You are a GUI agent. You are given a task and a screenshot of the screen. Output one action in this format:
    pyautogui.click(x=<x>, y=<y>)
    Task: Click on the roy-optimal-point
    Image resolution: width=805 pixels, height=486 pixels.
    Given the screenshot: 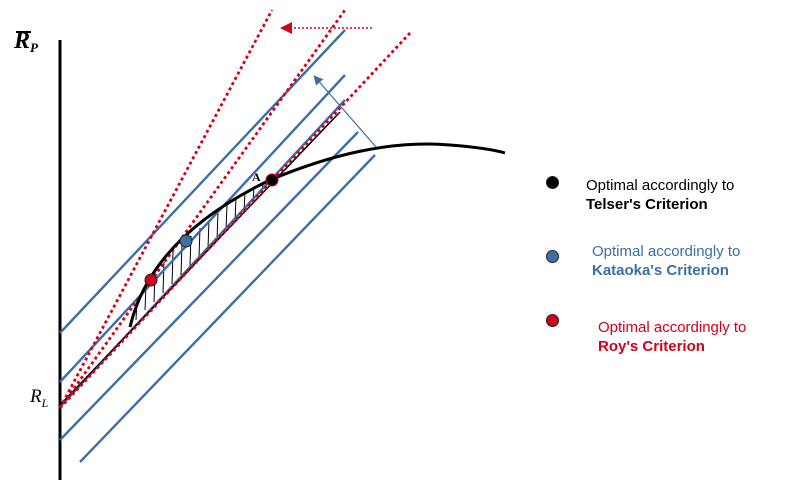 What is the action you would take?
    pyautogui.click(x=151, y=280)
    